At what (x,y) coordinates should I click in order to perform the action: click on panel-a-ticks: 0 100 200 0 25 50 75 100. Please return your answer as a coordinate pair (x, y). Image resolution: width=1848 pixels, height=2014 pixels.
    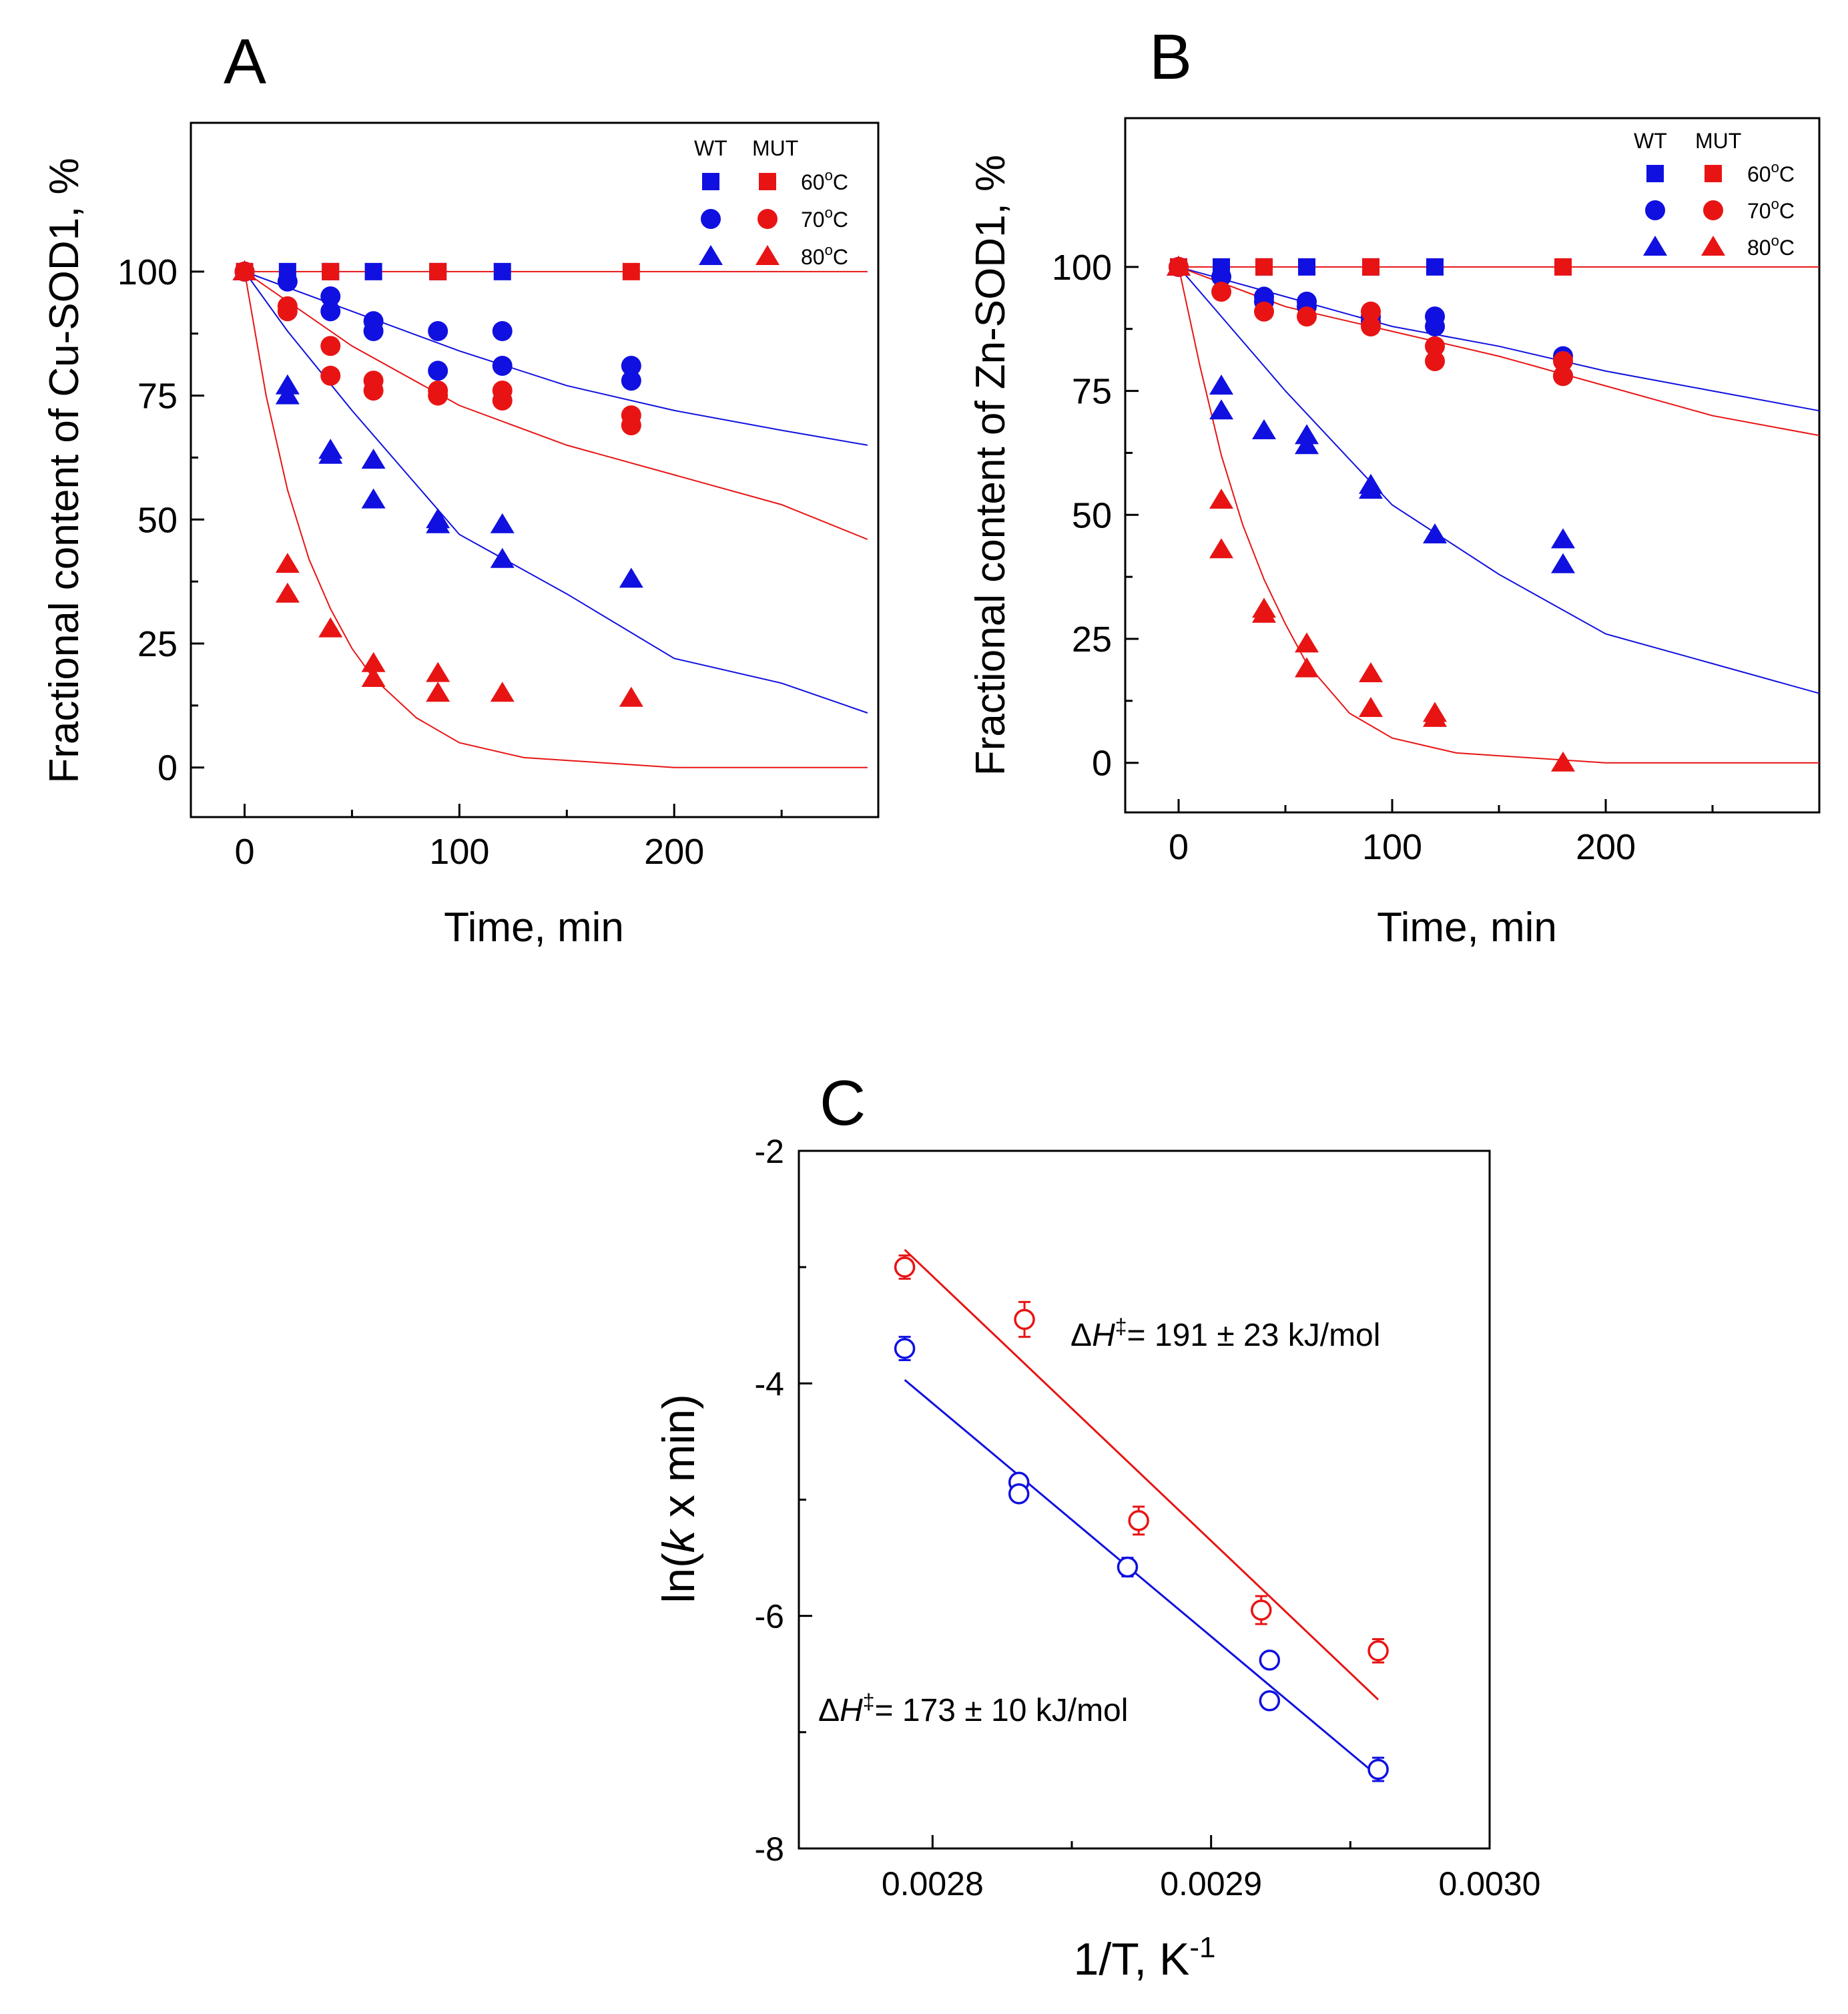
    Looking at the image, I should click on (450, 562).